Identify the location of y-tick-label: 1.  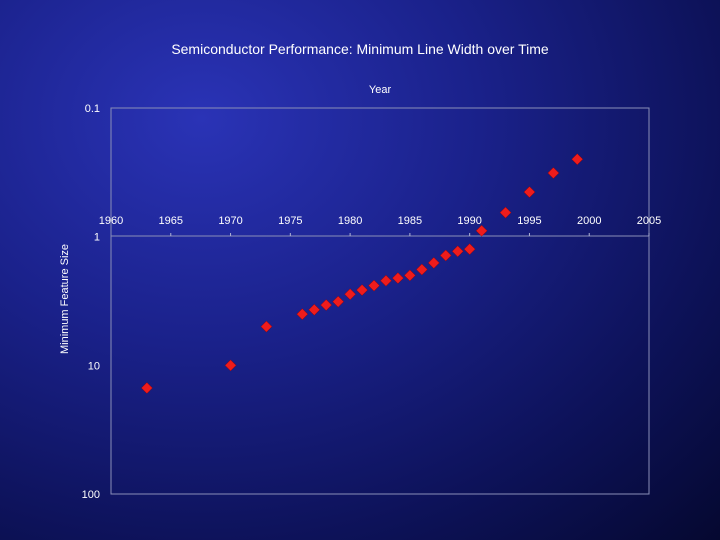
(97, 238).